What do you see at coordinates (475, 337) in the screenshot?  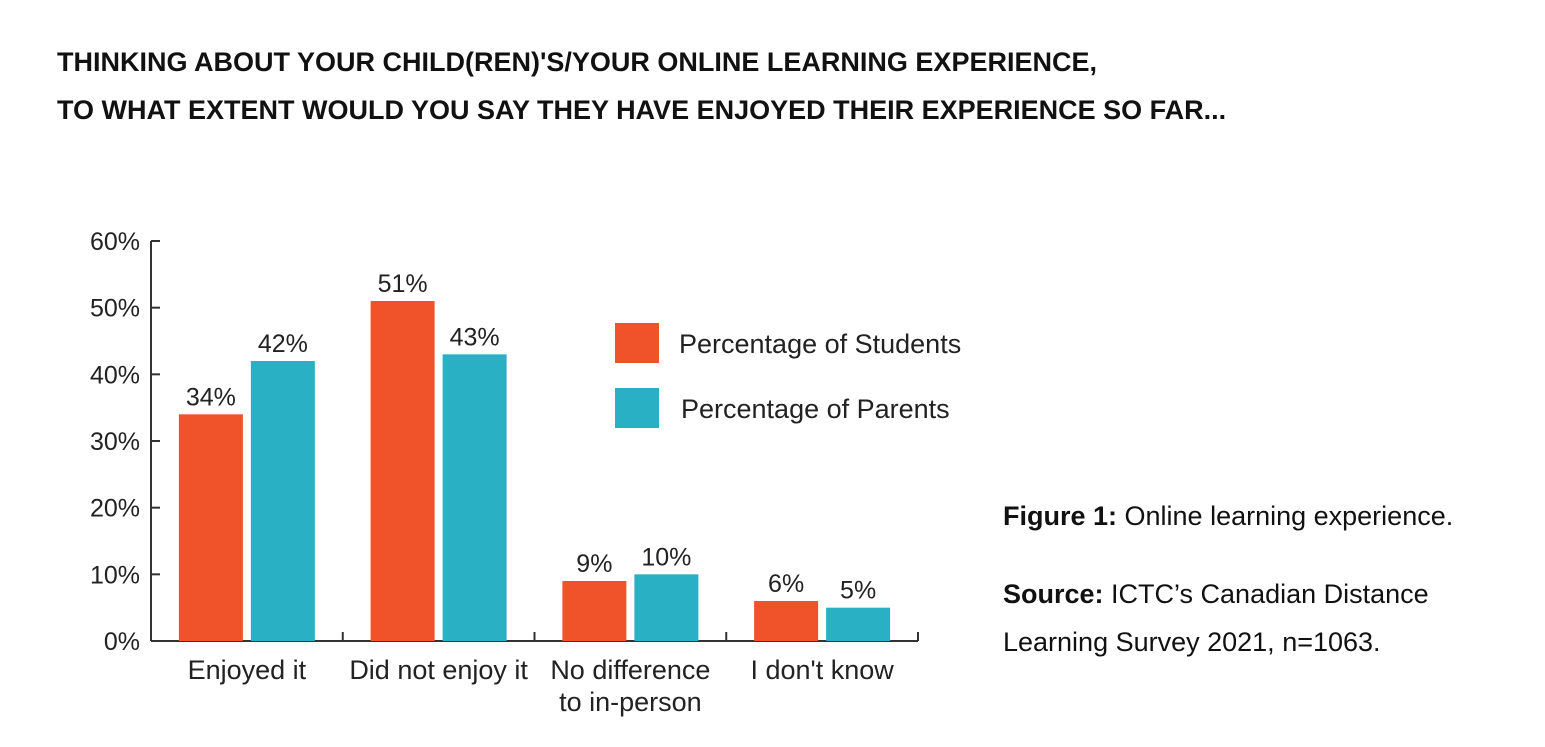 I see `data-label: 43%` at bounding box center [475, 337].